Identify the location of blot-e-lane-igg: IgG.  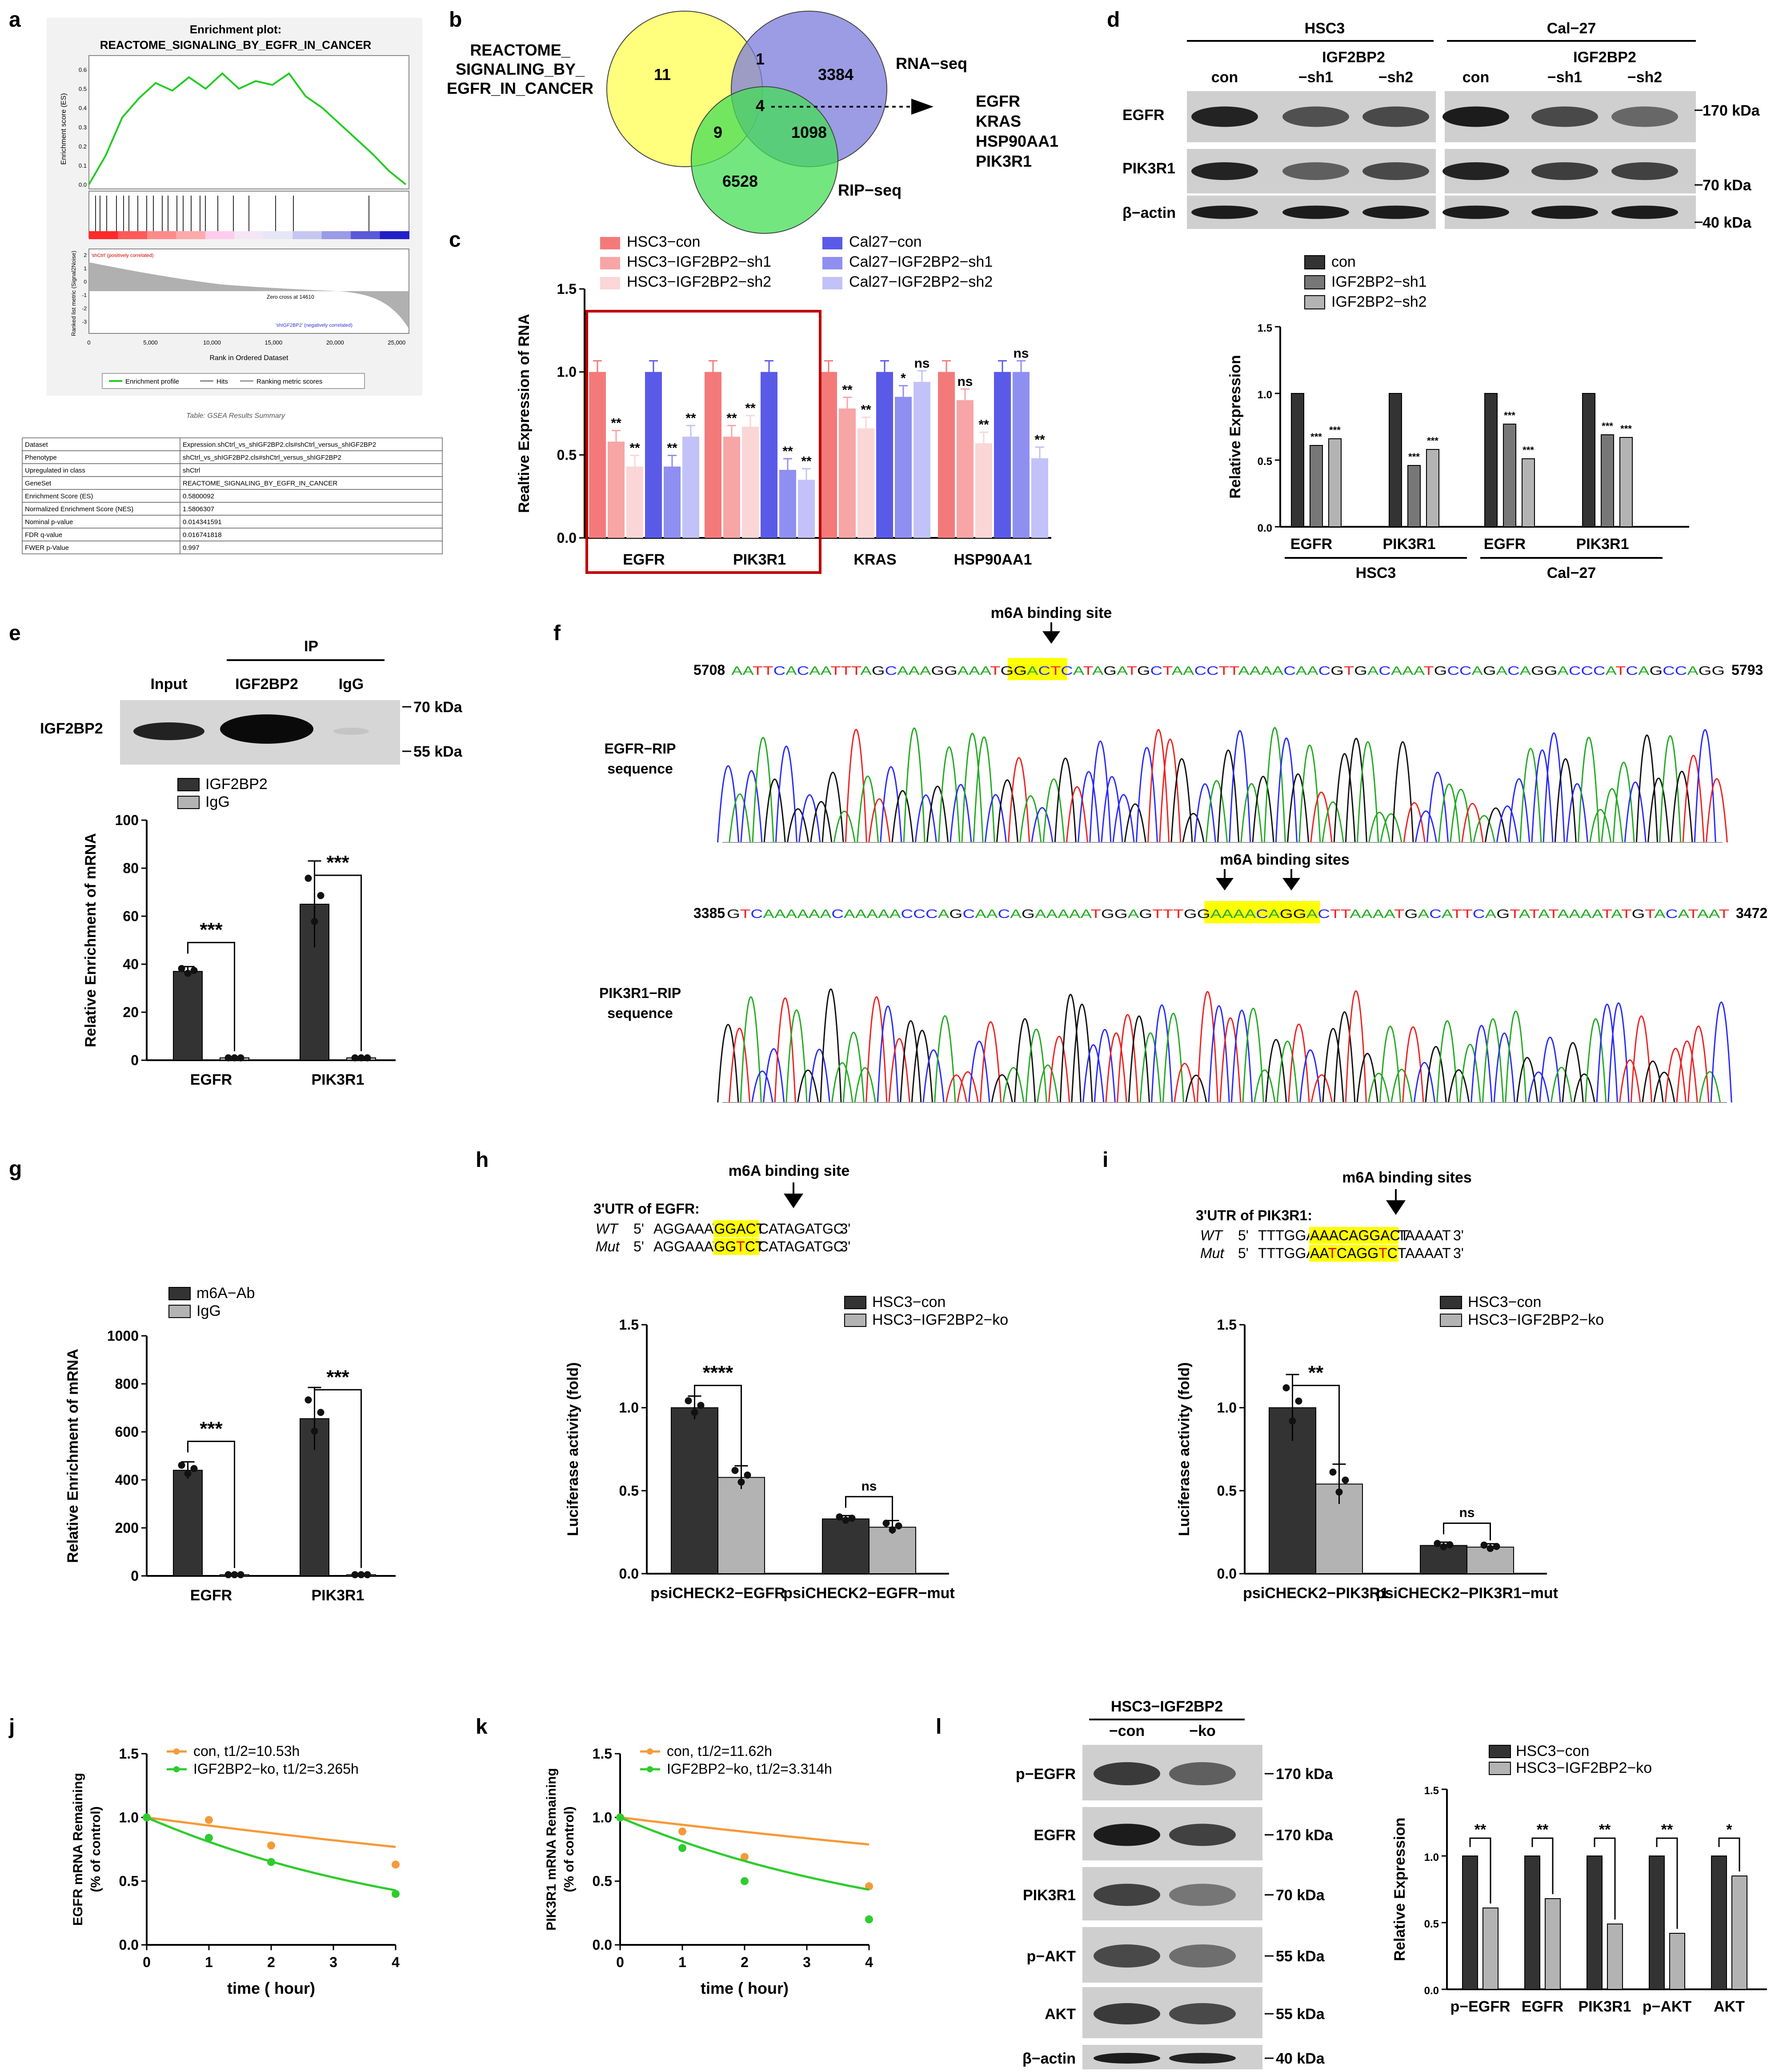
(351, 684).